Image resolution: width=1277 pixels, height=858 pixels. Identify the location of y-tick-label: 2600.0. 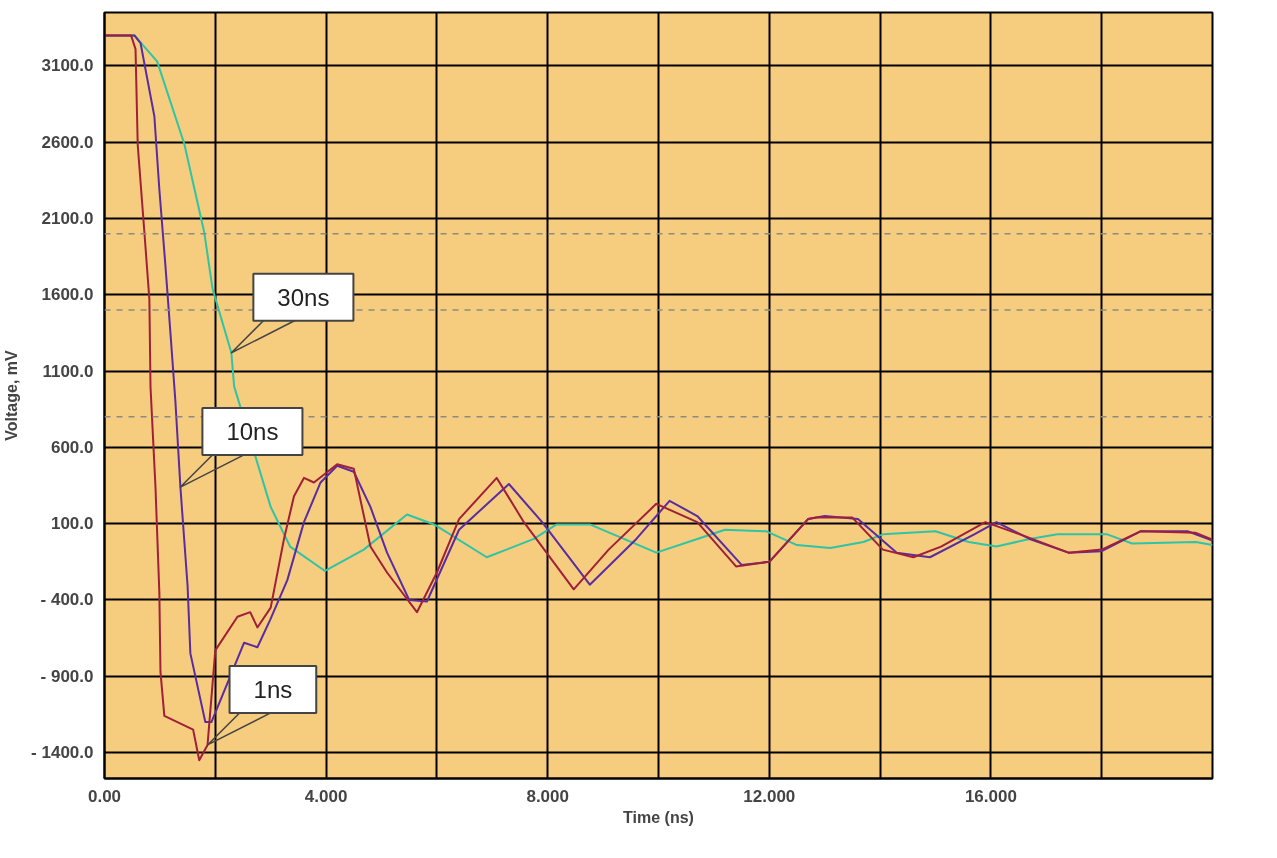
(67, 142).